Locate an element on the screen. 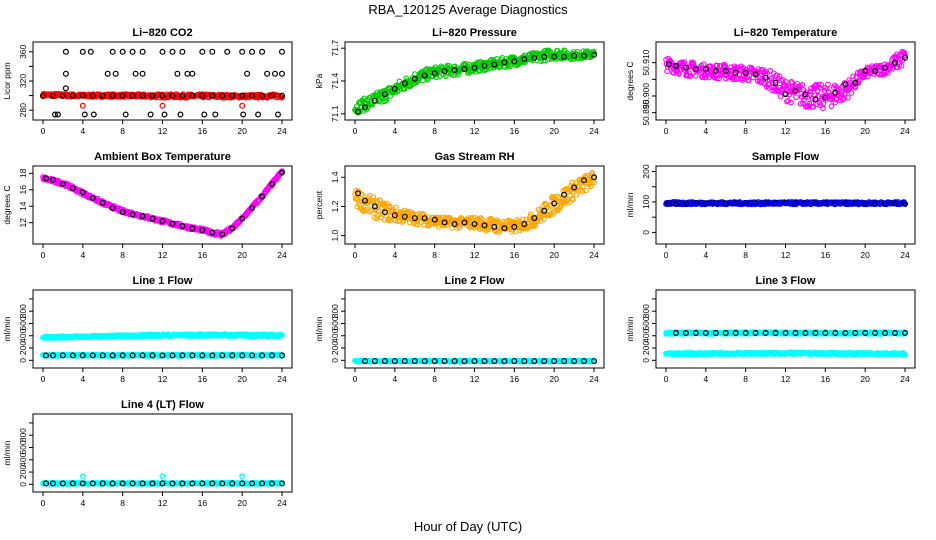 The width and height of the screenshot is (936, 540). y-tick-label: 1.4 is located at coordinates (335, 177).